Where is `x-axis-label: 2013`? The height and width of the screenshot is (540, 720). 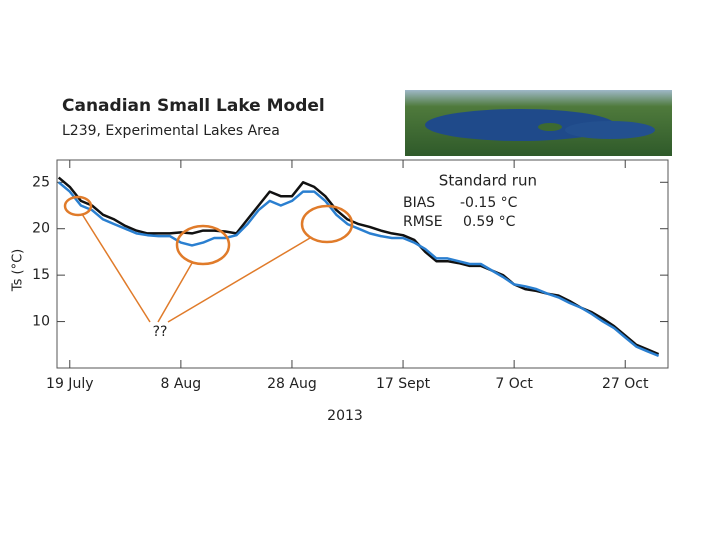
x-axis-label: 2013 is located at coordinates (345, 416).